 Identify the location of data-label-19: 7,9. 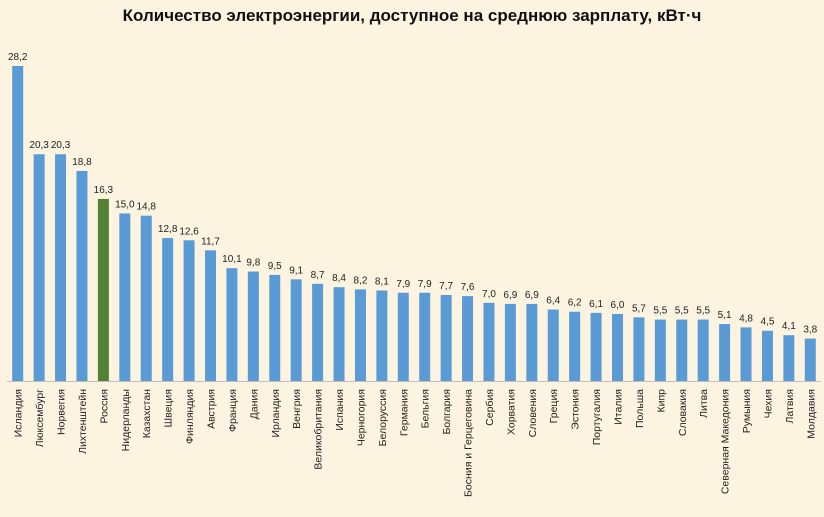
(403, 284).